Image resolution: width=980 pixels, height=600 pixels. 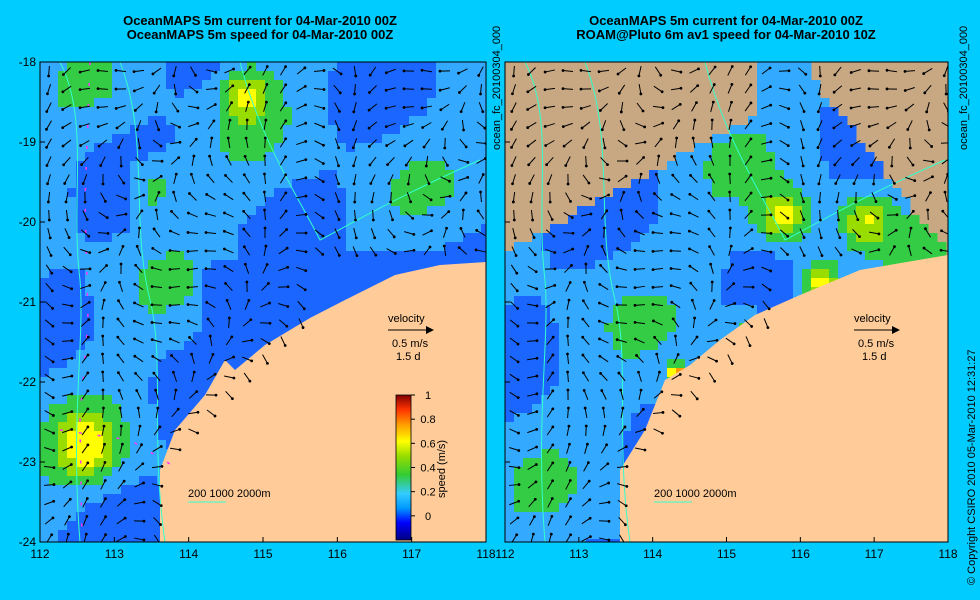 I want to click on left-isobath-2000, so click(x=70, y=302).